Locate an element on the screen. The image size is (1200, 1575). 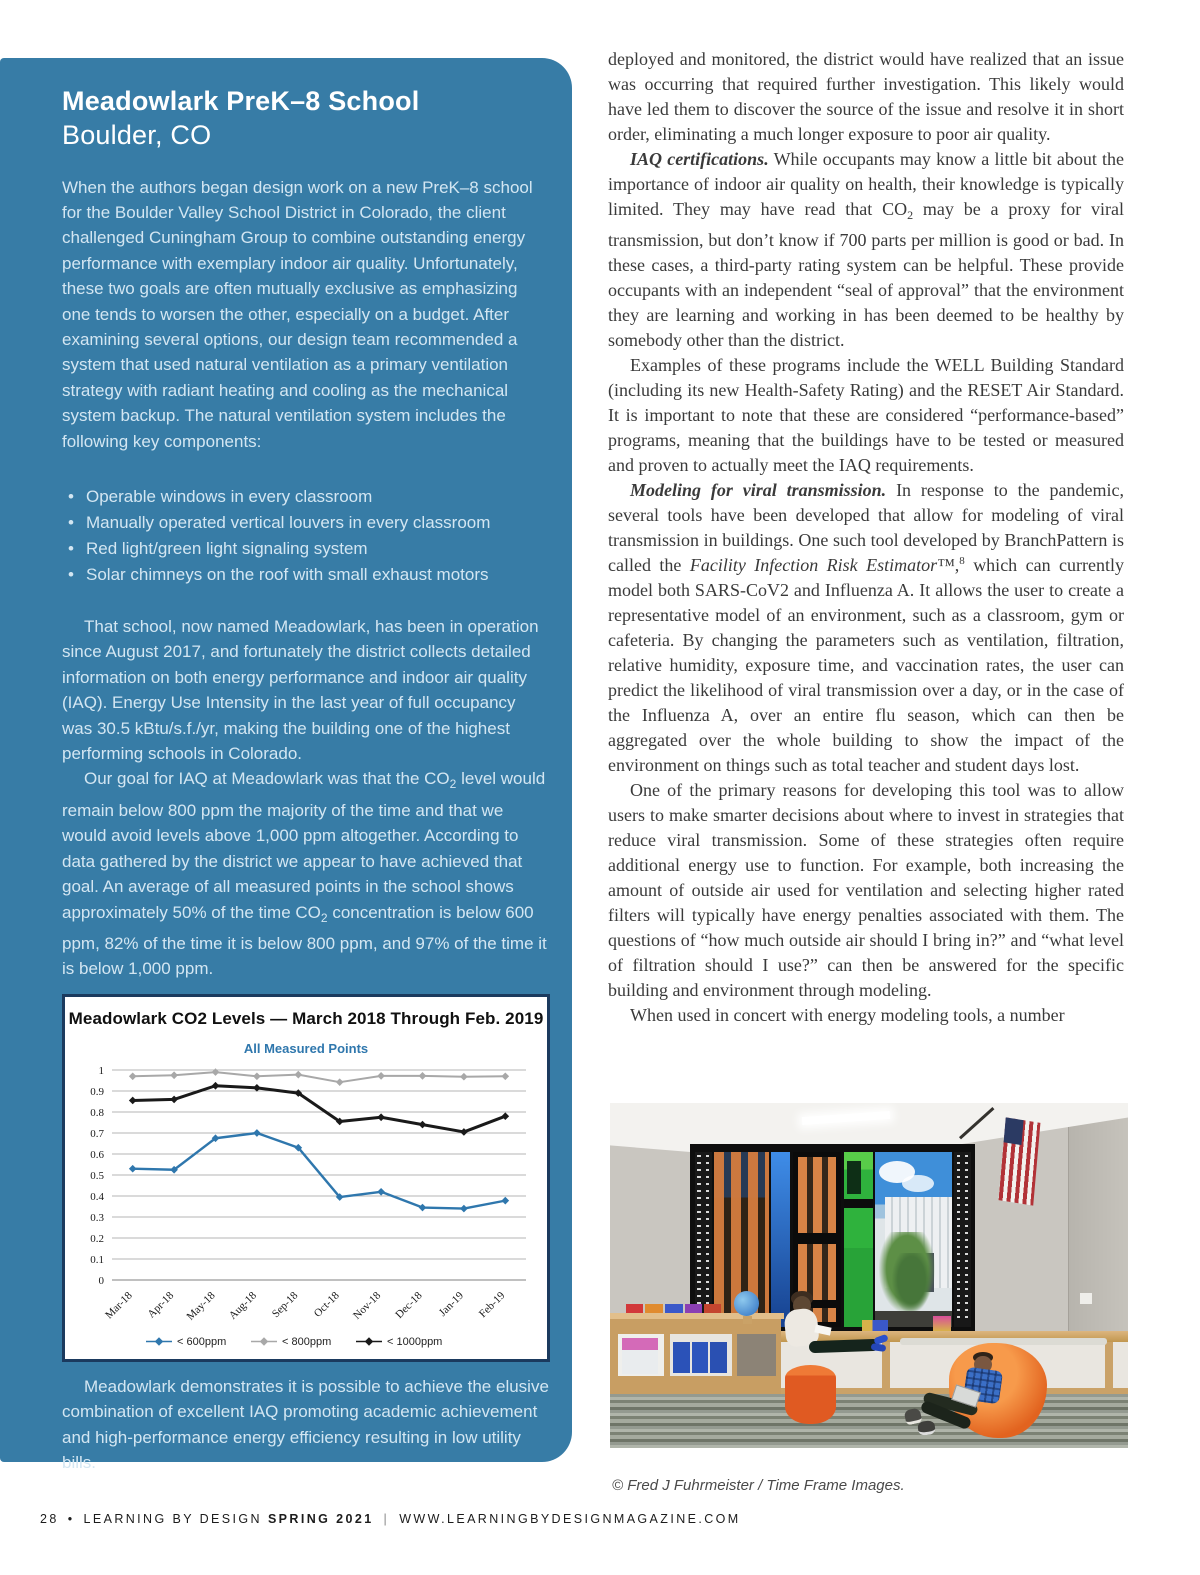
shelf-cubby is located at coordinates (756, 1355).